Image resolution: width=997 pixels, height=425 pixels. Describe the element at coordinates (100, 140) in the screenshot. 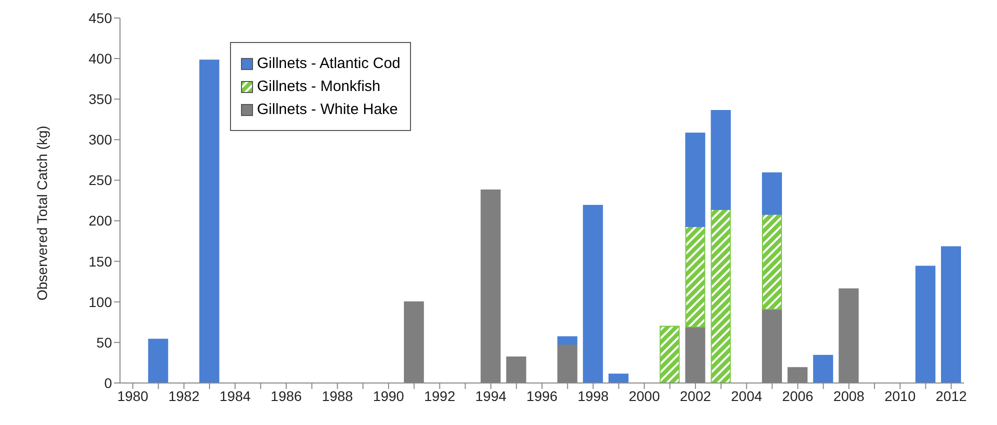

I see `y-tick-label: 300` at that location.